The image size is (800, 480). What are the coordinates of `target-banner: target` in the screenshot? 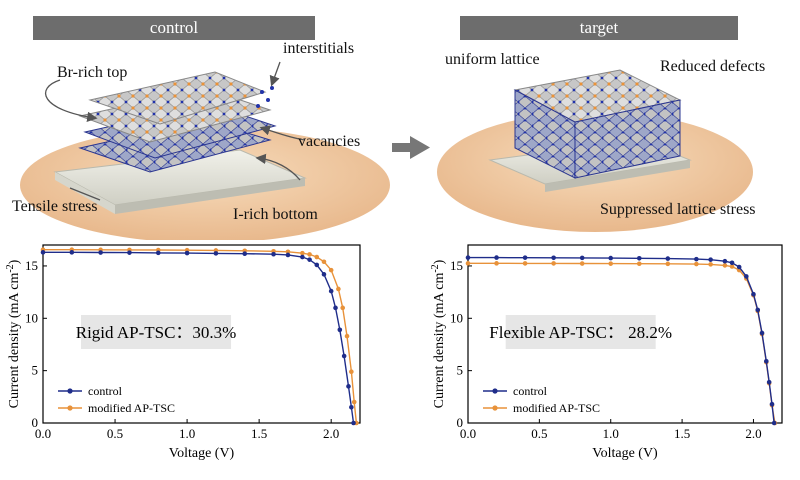 It's located at (599, 28).